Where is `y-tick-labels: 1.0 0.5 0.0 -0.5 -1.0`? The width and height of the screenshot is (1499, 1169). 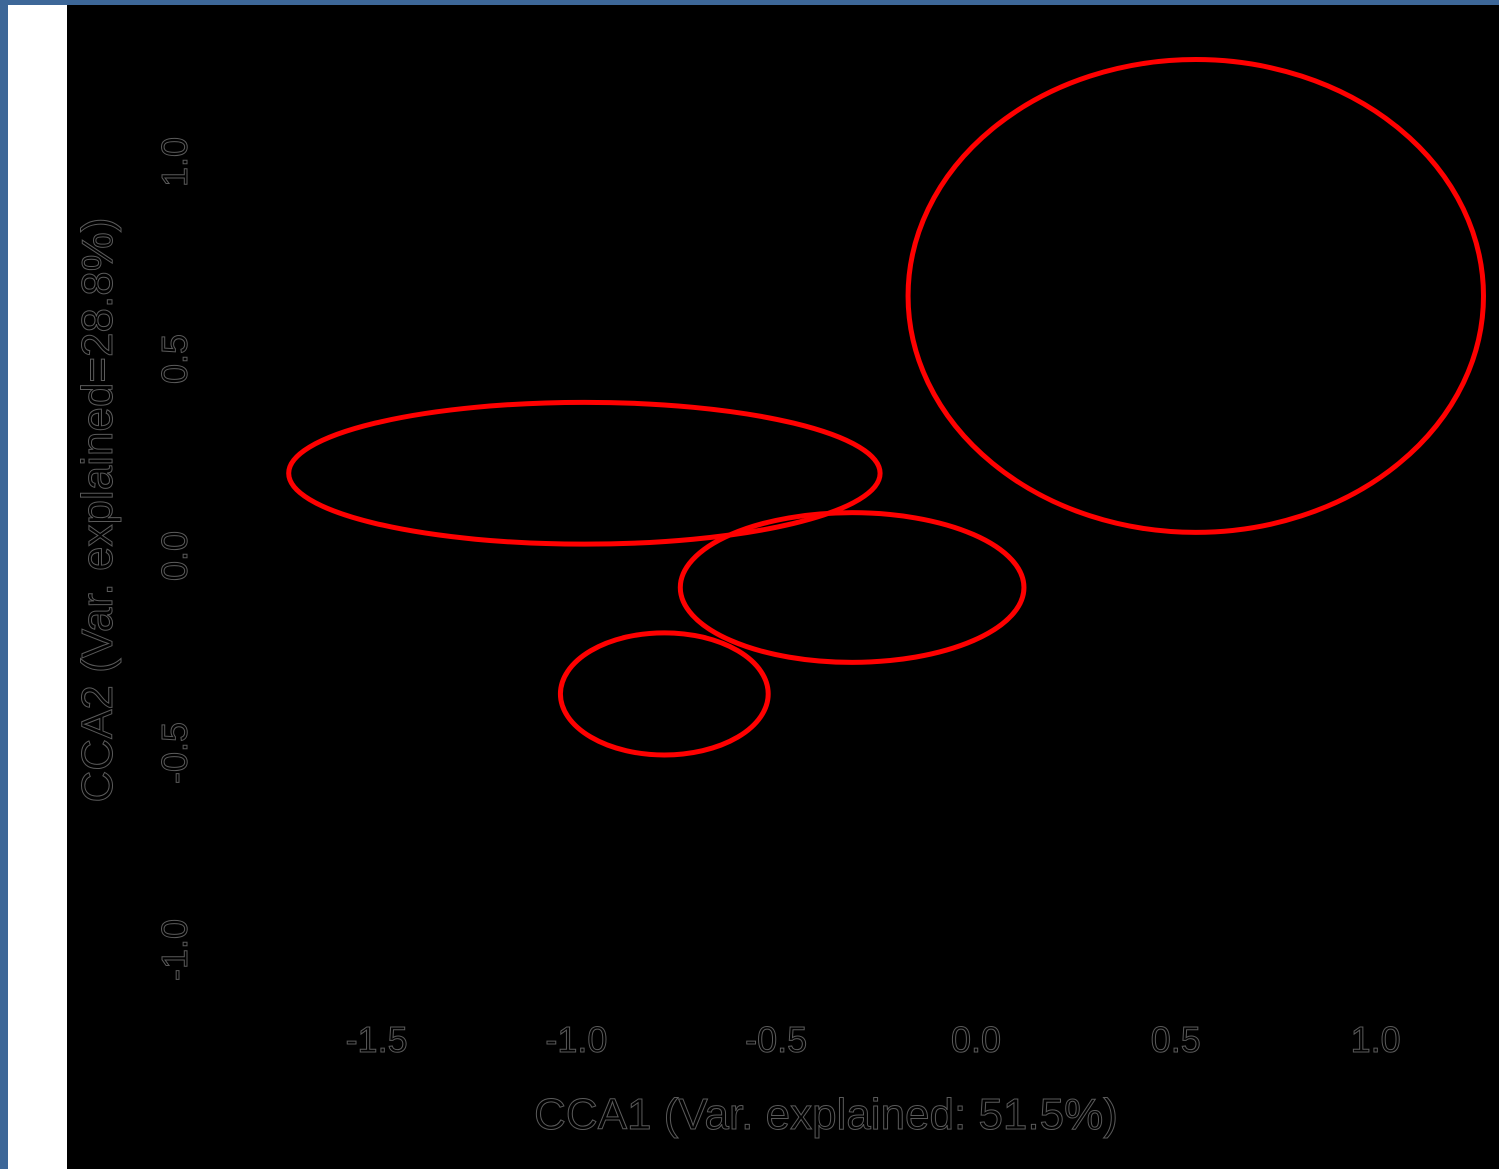 y-tick-labels: 1.0 0.5 0.0 -0.5 -1.0 is located at coordinates (175, 558).